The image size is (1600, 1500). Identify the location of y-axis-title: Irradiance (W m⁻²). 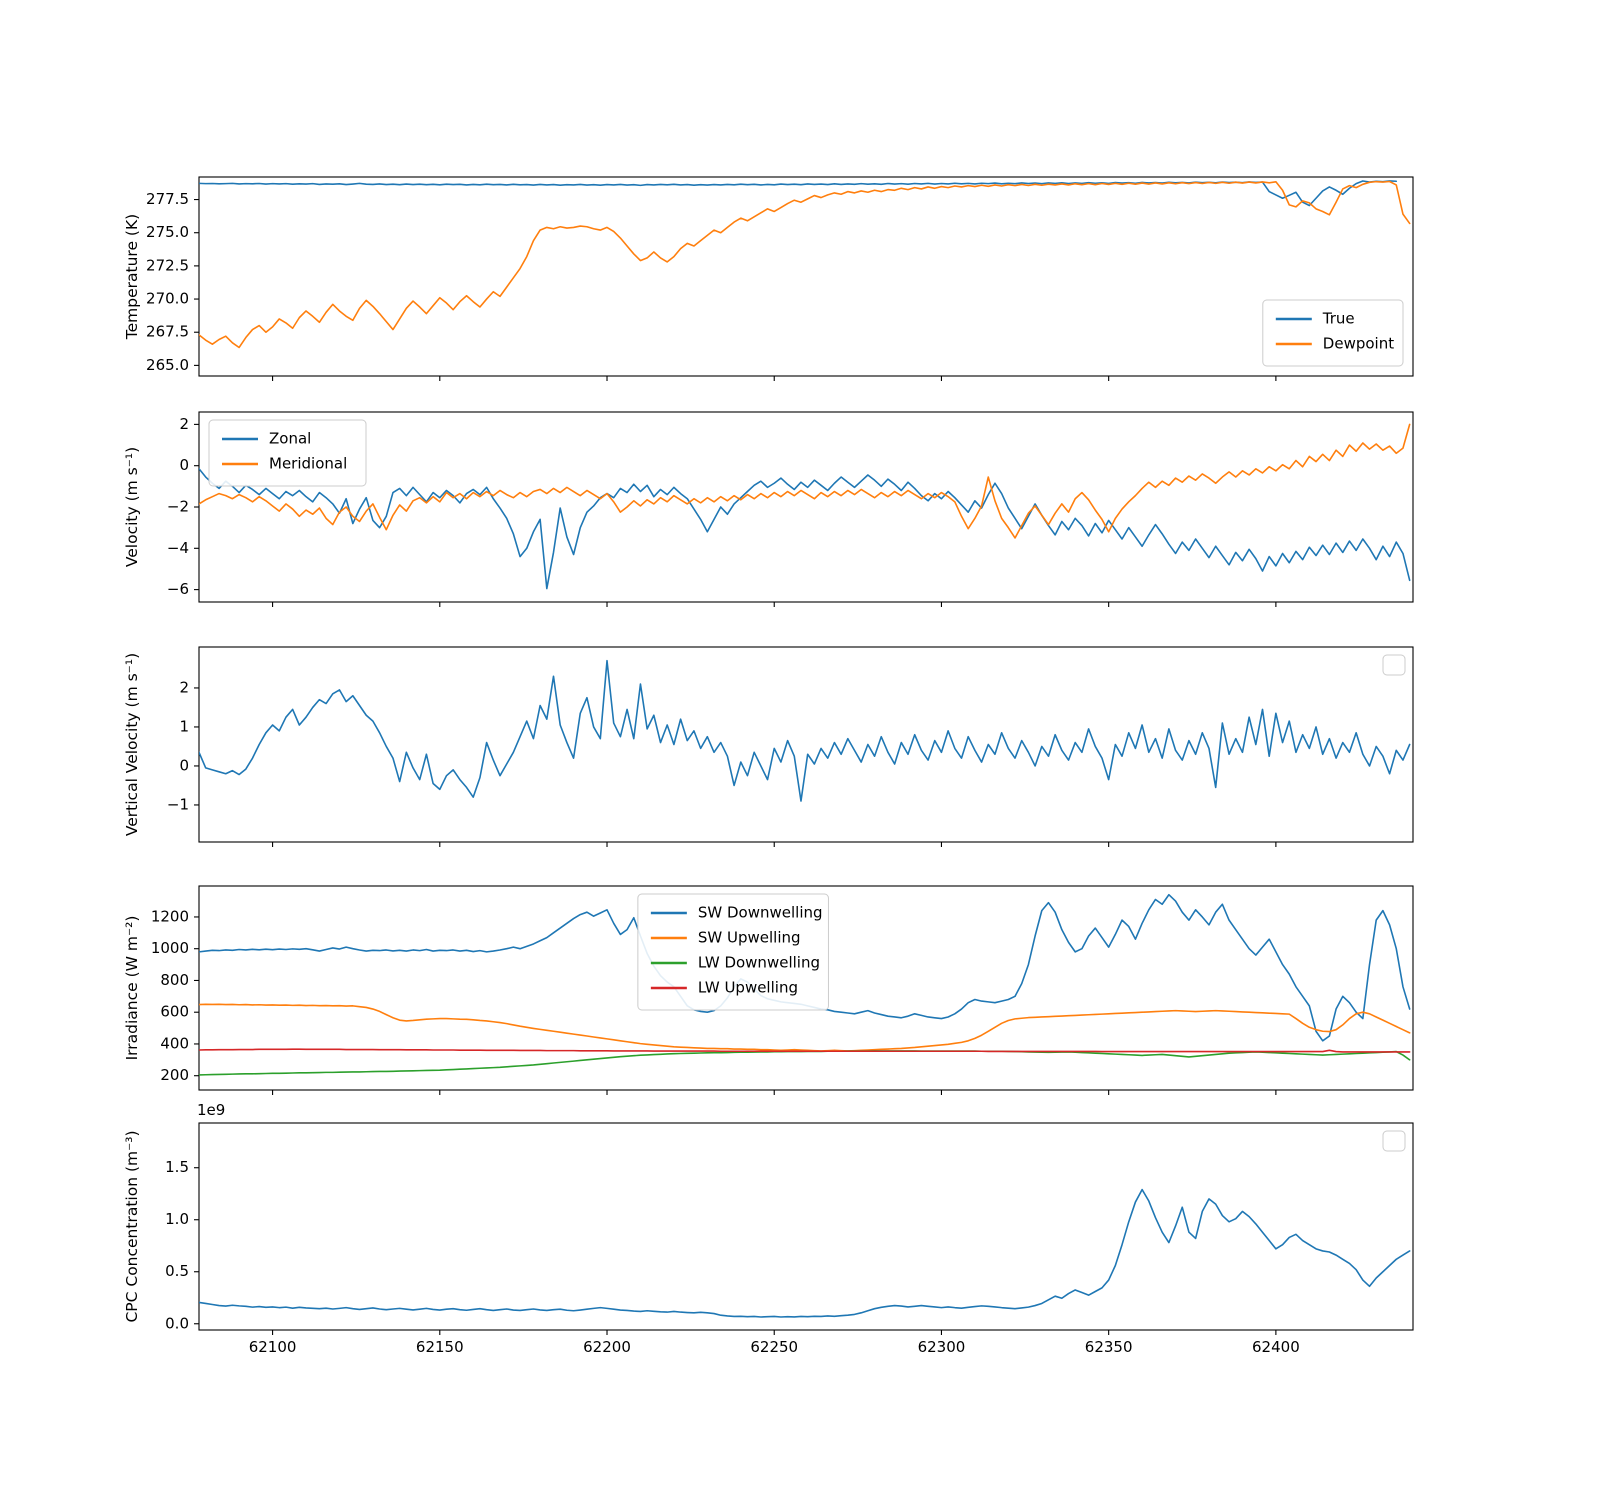
(132, 988).